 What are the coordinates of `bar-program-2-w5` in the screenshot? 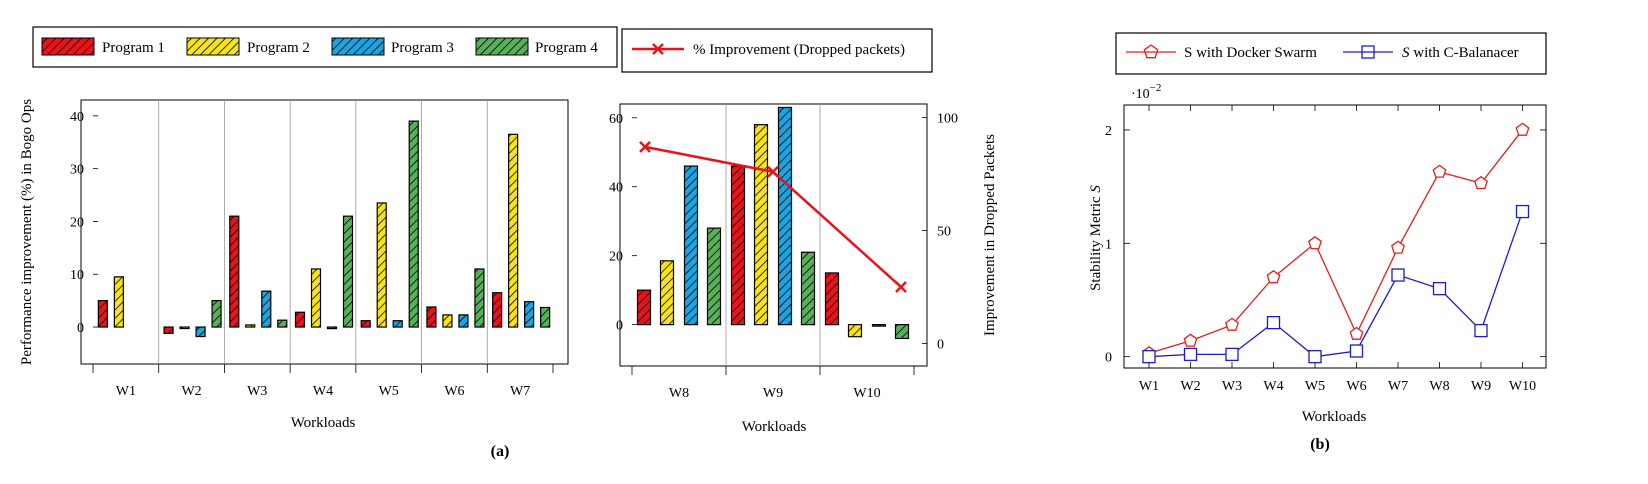 It's located at (381, 265).